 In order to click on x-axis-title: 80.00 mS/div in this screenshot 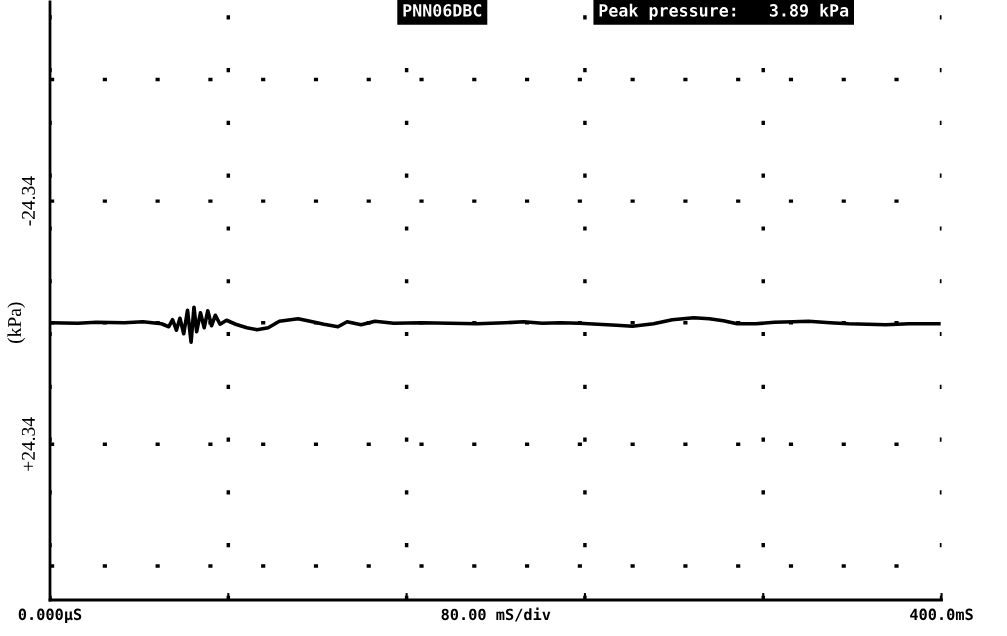, I will do `click(496, 614)`.